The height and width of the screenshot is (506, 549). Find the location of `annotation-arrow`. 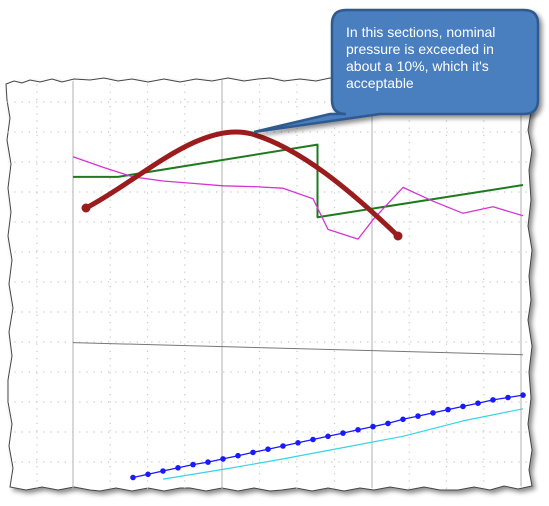

annotation-arrow is located at coordinates (242, 184).